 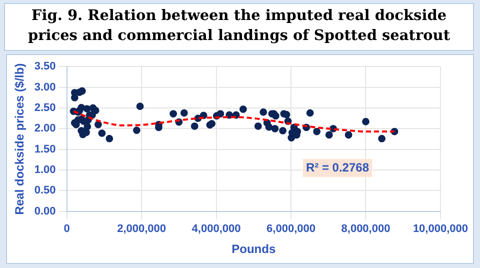 I want to click on x-tick-label: 0, so click(x=67, y=229).